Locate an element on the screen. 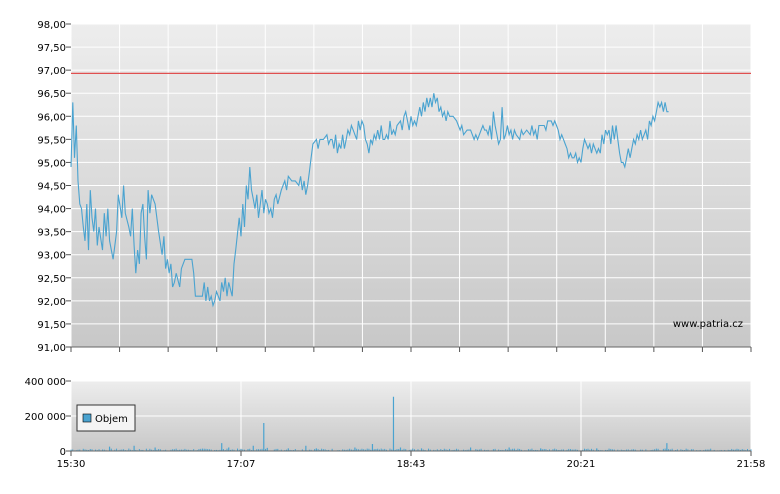 The height and width of the screenshot is (494, 780). legend-swatch is located at coordinates (87, 418).